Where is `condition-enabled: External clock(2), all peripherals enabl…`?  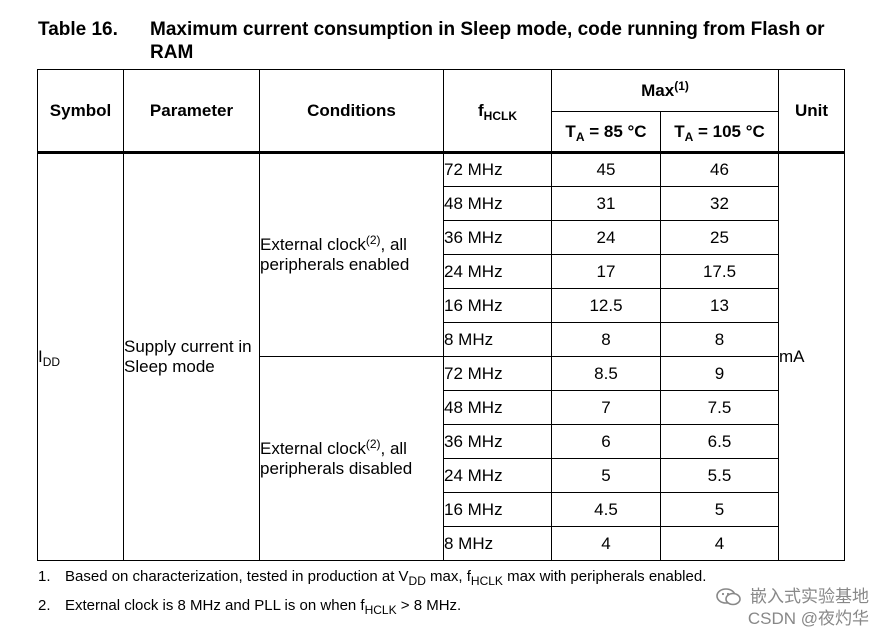
condition-enabled: External clock(2), all peripherals enabl… is located at coordinates (351, 254).